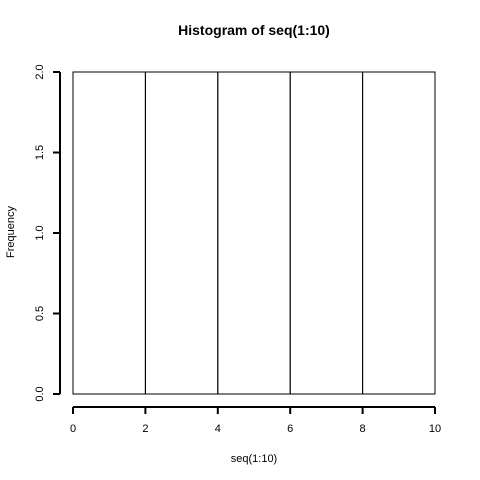  What do you see at coordinates (218, 429) in the screenshot?
I see `x-tick-label-2: 4` at bounding box center [218, 429].